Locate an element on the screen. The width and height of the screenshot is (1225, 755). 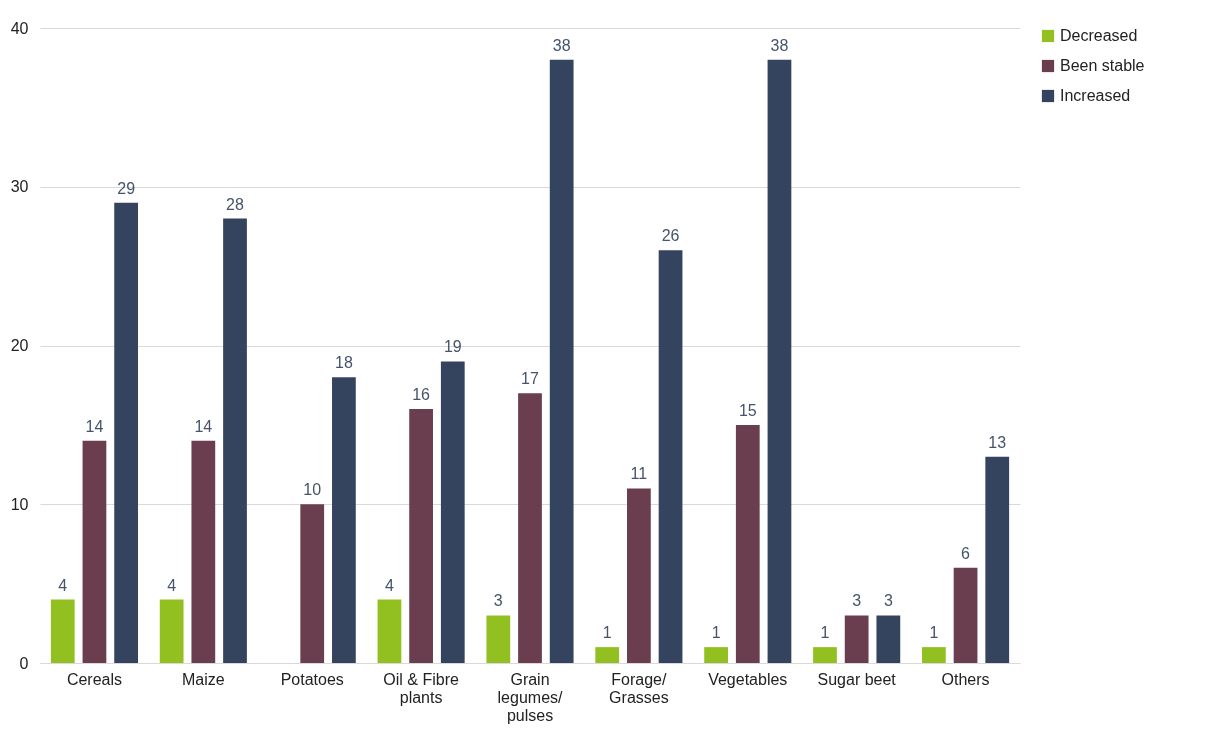
data-label: 11 is located at coordinates (639, 474).